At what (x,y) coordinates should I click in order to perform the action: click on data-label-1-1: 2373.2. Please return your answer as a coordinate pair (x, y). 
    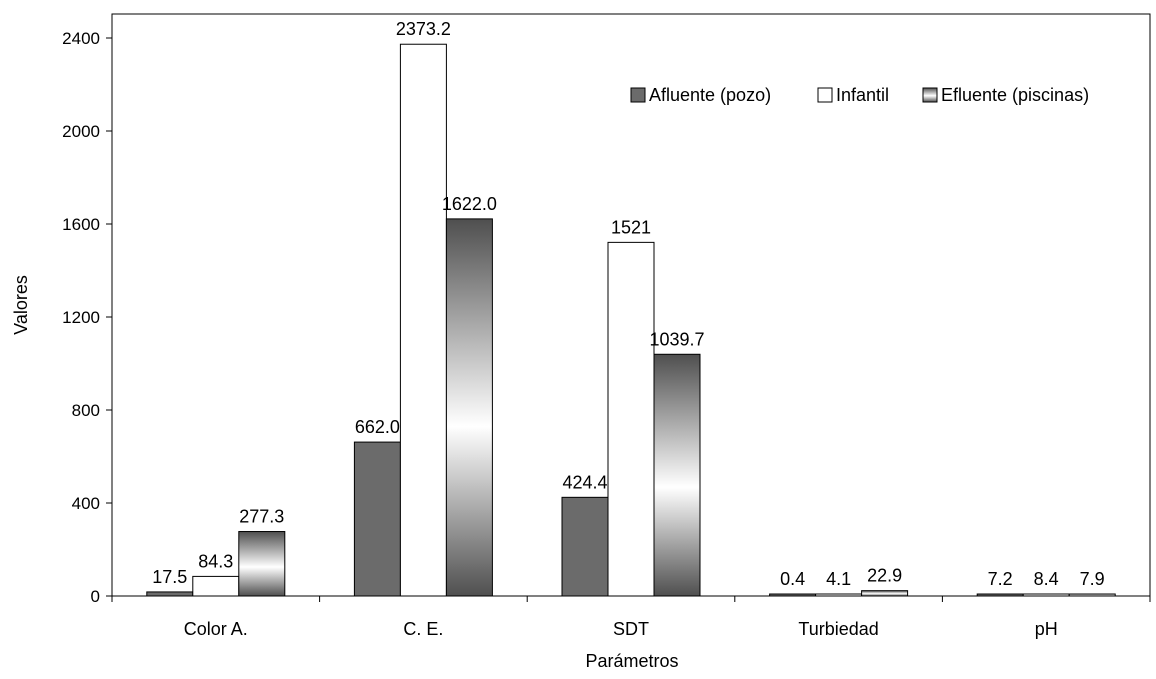
    Looking at the image, I should click on (423, 29).